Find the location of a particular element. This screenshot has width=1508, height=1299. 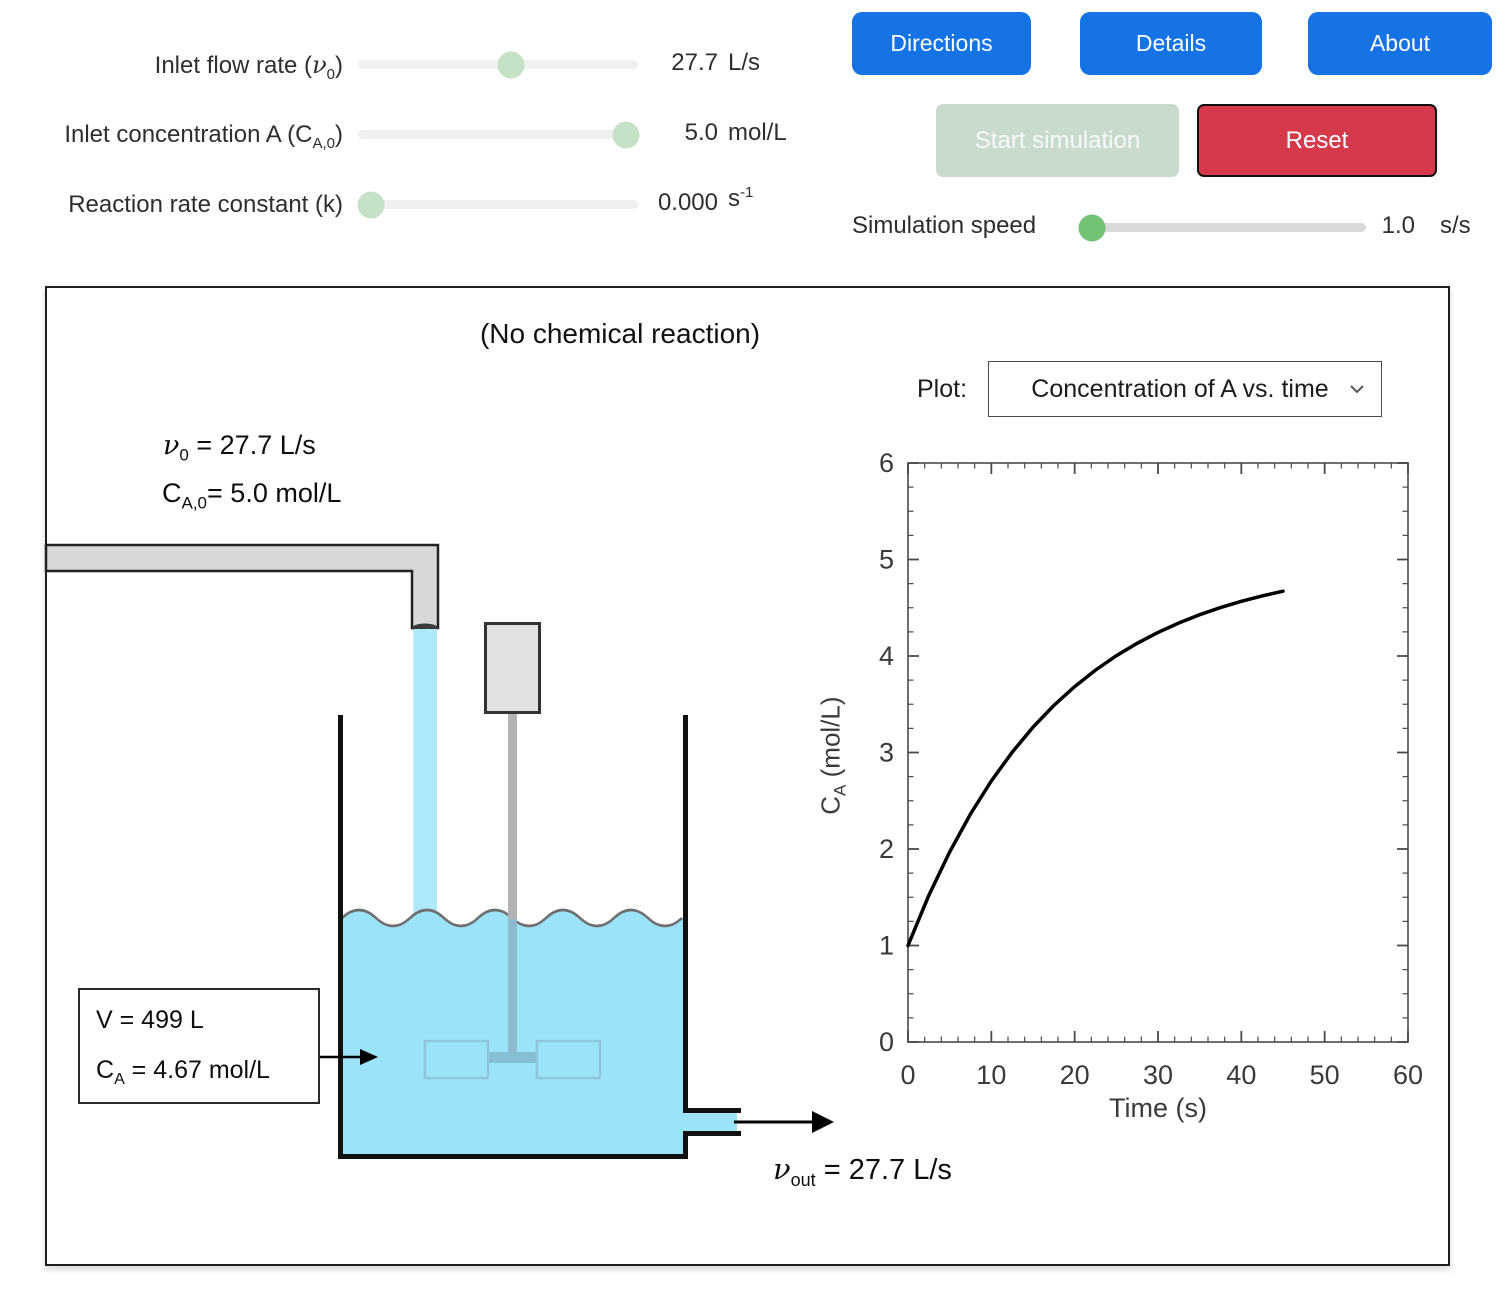

plot-select: Concentration of A vs. time is located at coordinates (1185, 389).